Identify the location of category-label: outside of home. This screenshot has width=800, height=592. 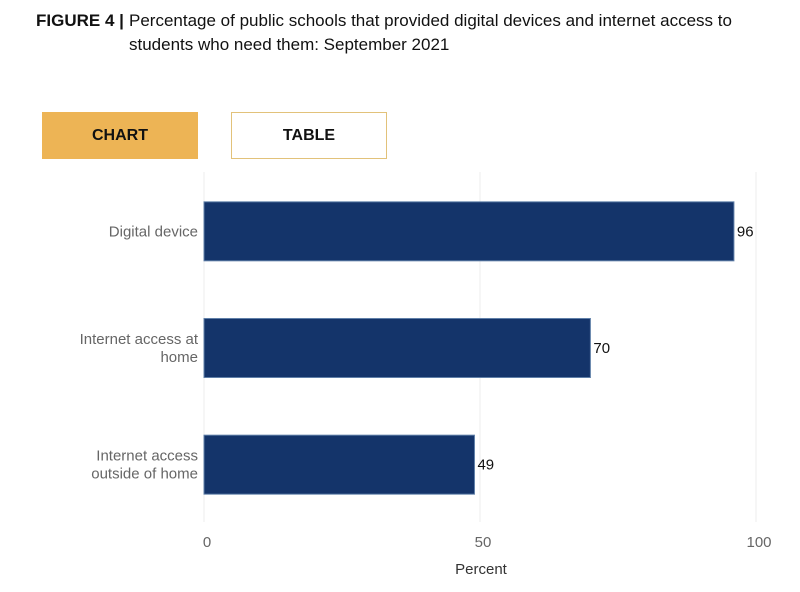
(144, 474).